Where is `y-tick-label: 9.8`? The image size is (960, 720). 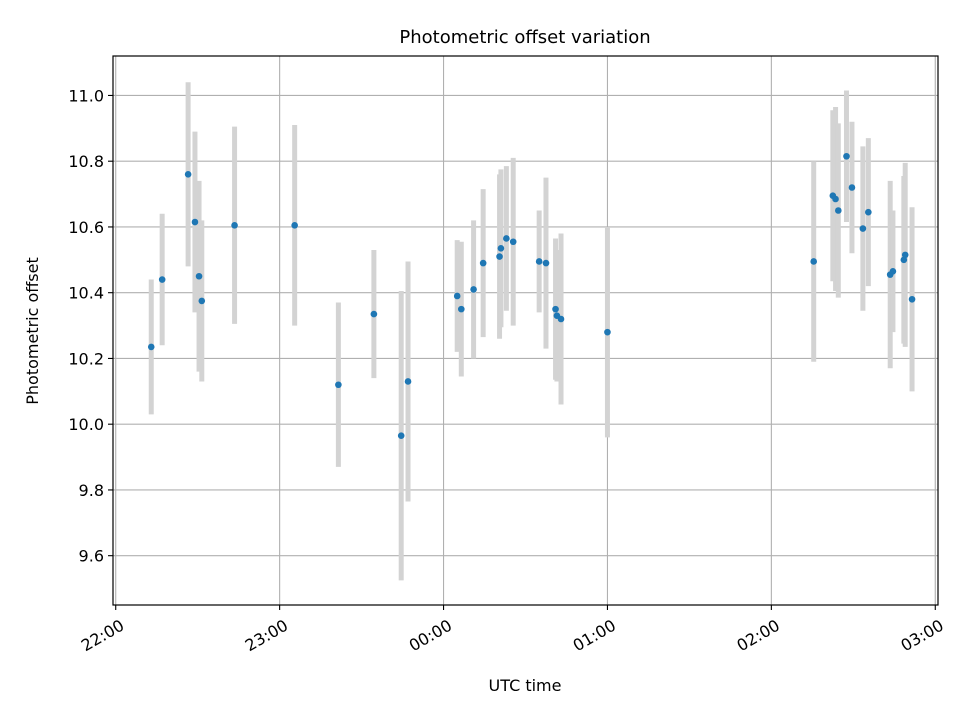
y-tick-label: 9.8 is located at coordinates (91, 490).